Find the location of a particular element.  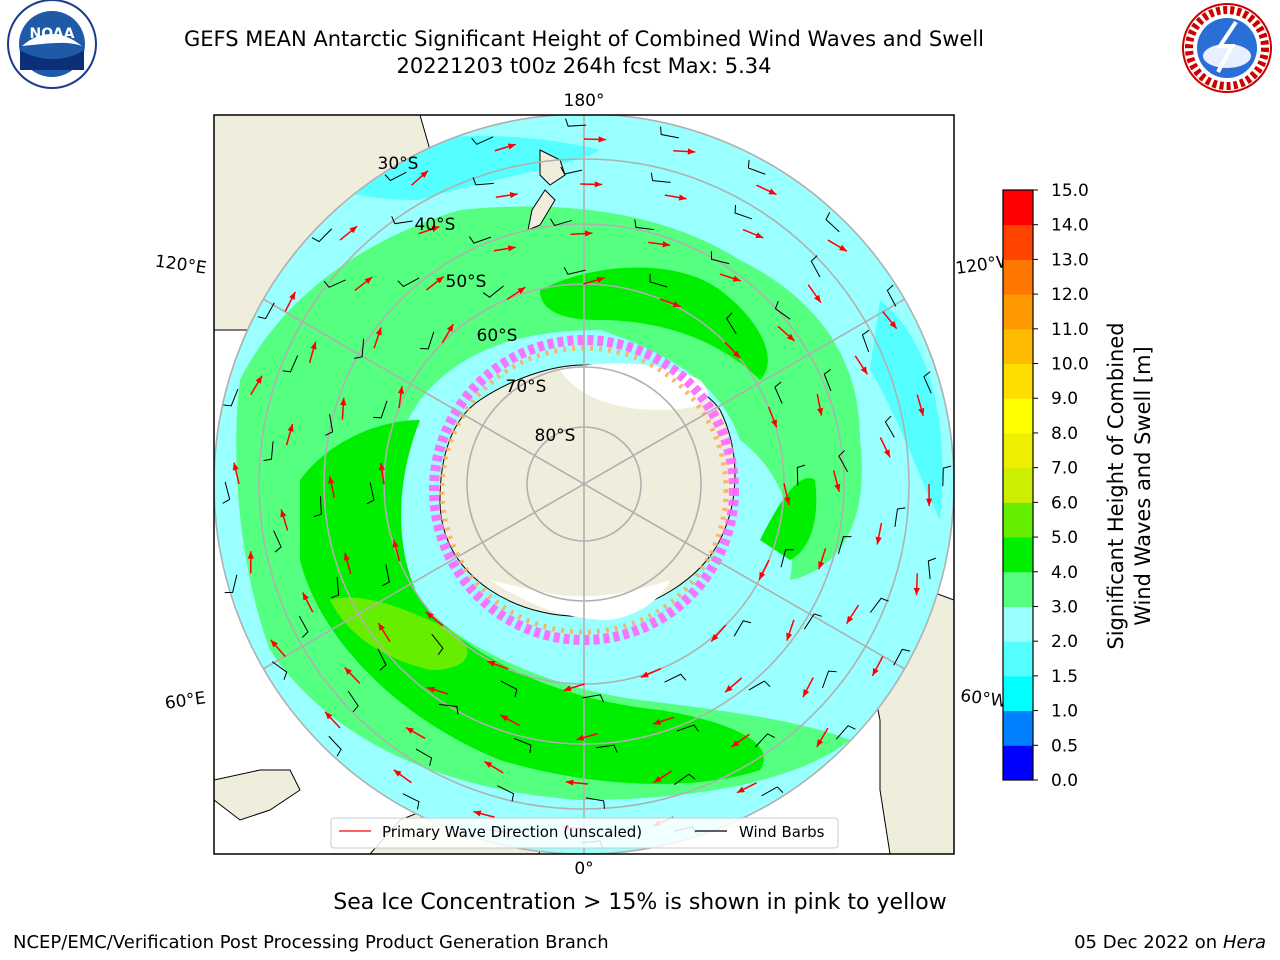

nws-logo-icon is located at coordinates (1227, 48).